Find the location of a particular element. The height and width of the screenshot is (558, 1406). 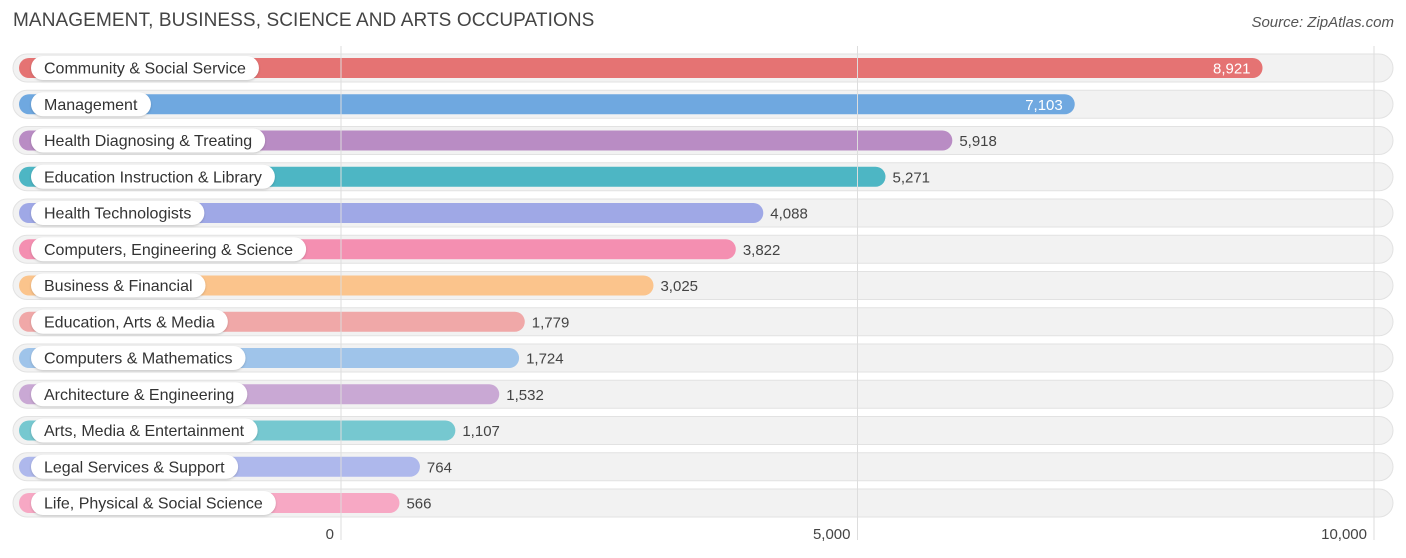

value-label: 1,107 is located at coordinates (481, 431).